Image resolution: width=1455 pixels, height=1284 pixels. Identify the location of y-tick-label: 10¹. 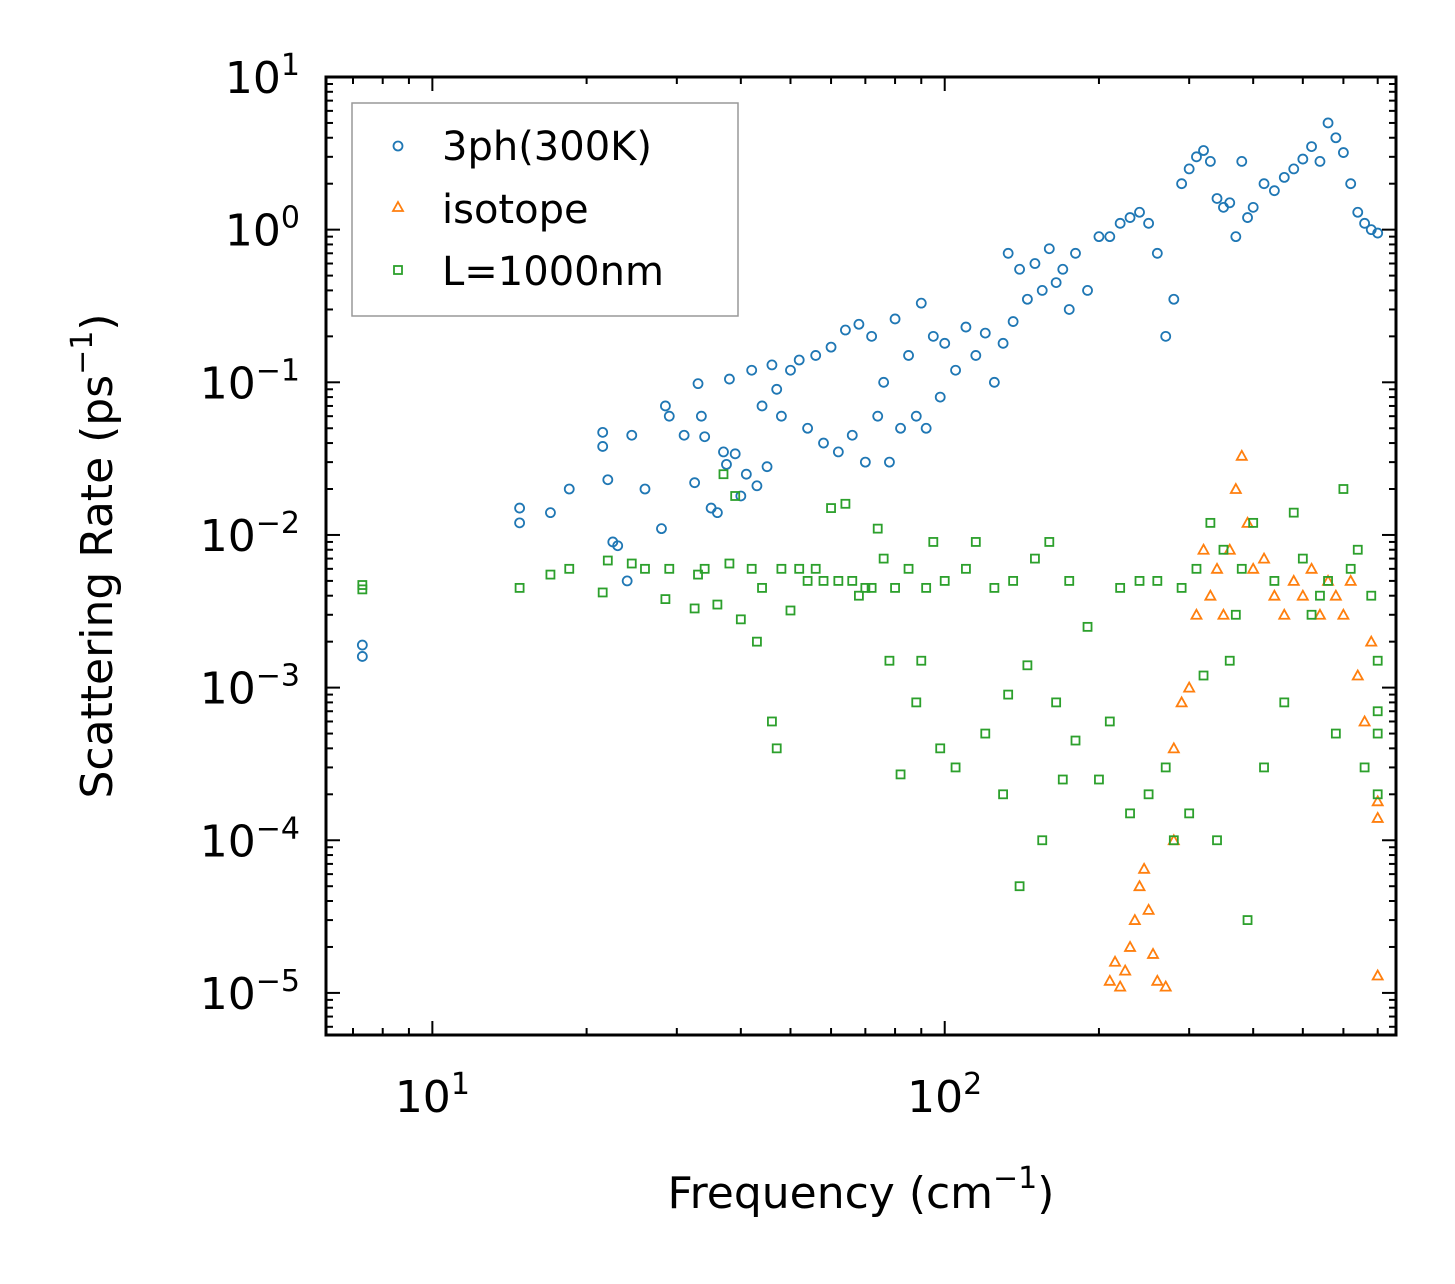
(262, 76).